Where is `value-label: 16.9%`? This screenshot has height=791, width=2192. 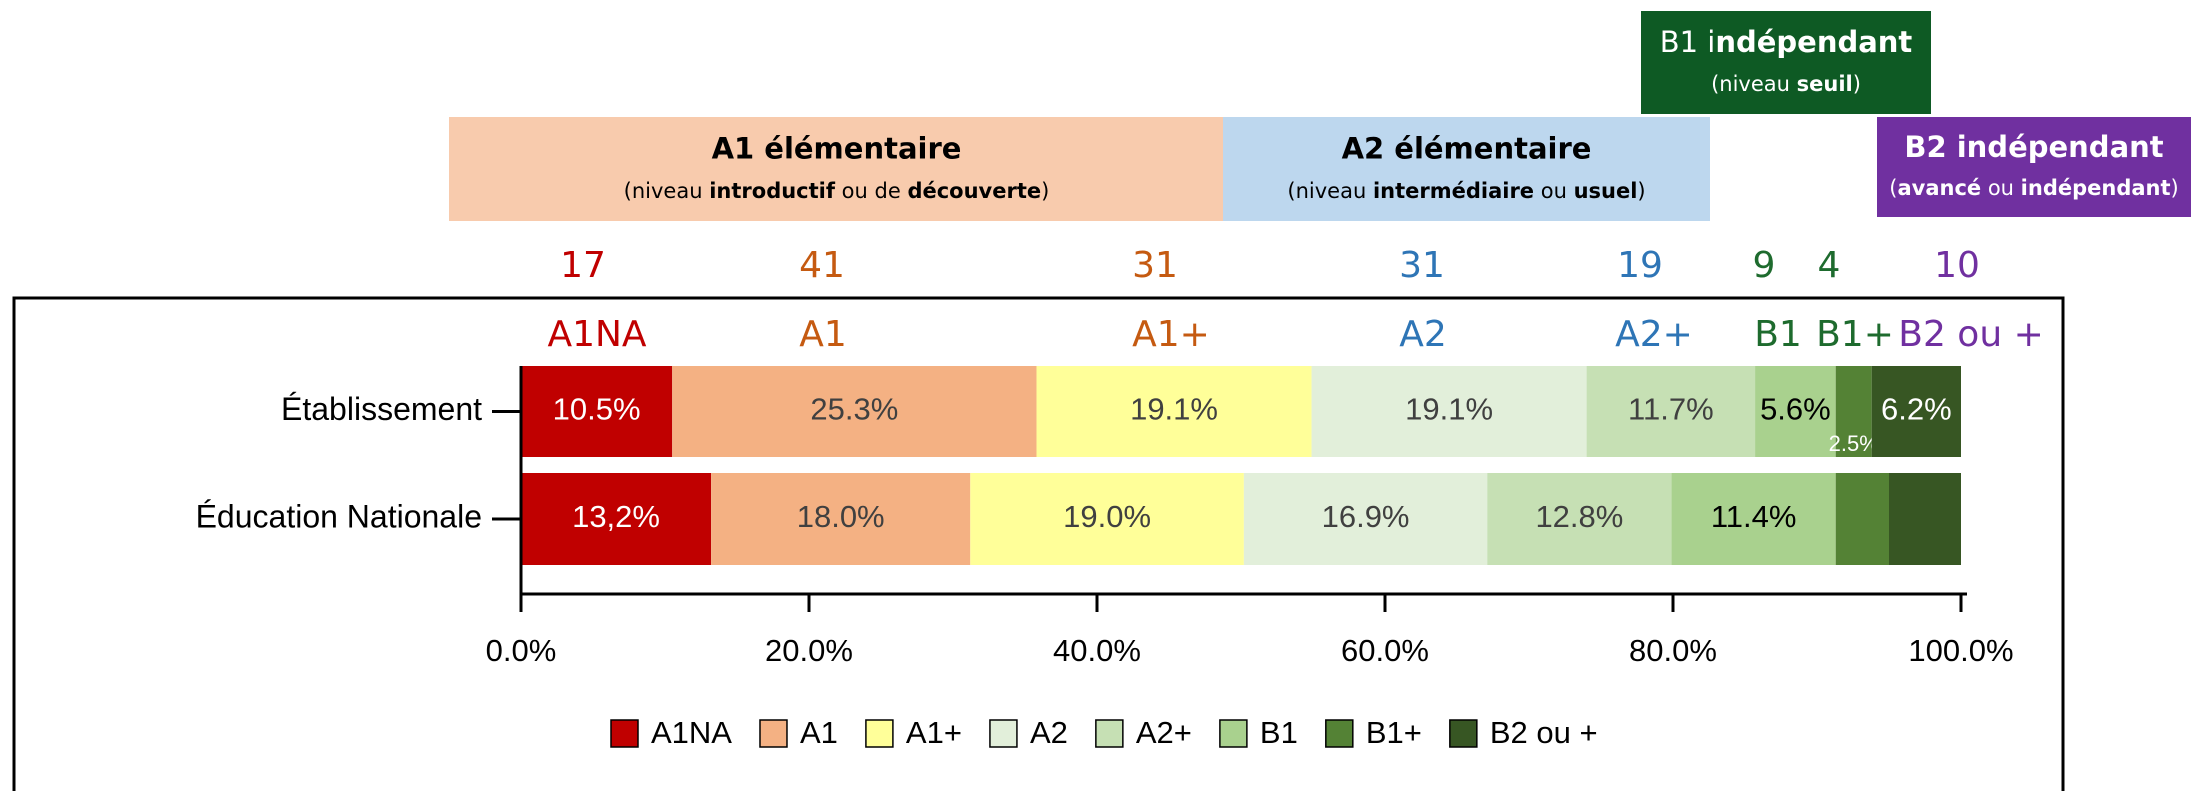
value-label: 16.9% is located at coordinates (1366, 516).